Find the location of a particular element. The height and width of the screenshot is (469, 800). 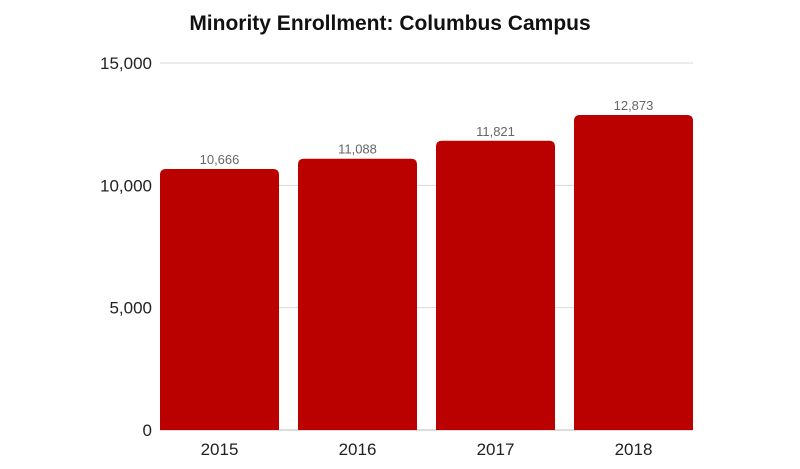

y-axis: 0 5,000 10,000 15,000 is located at coordinates (126, 247).